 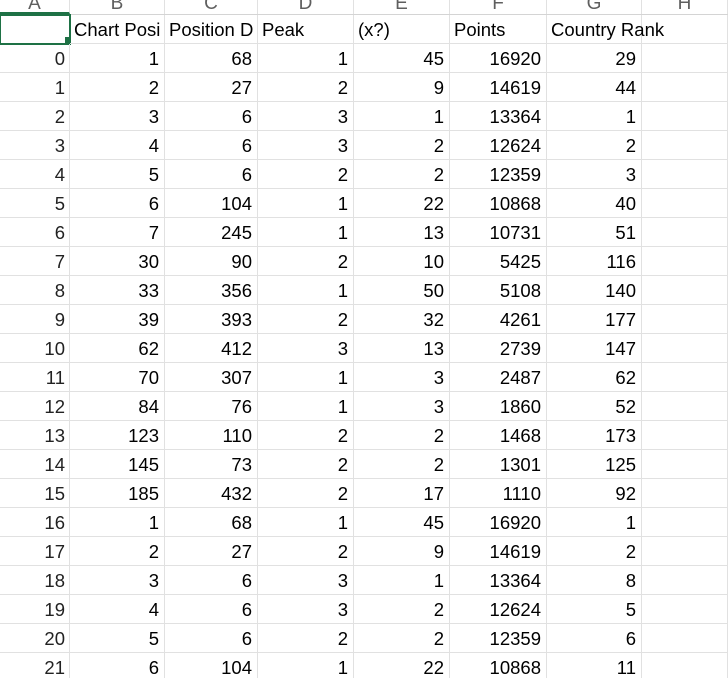 What do you see at coordinates (35, 464) in the screenshot?
I see `row-index-cell: 14` at bounding box center [35, 464].